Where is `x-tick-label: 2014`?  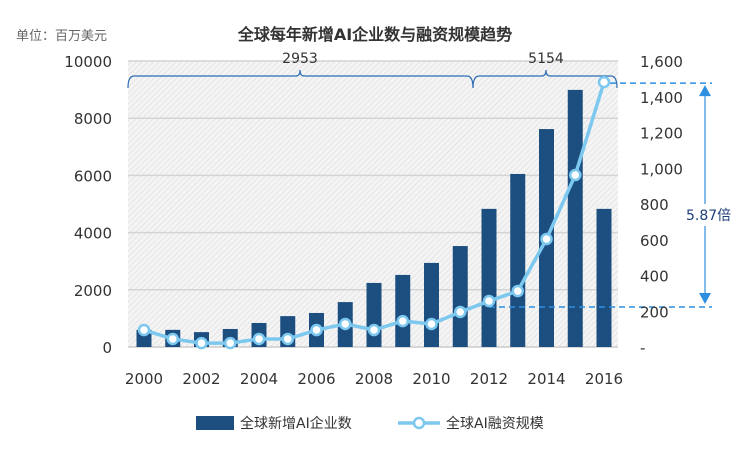 x-tick-label: 2014 is located at coordinates (546, 379).